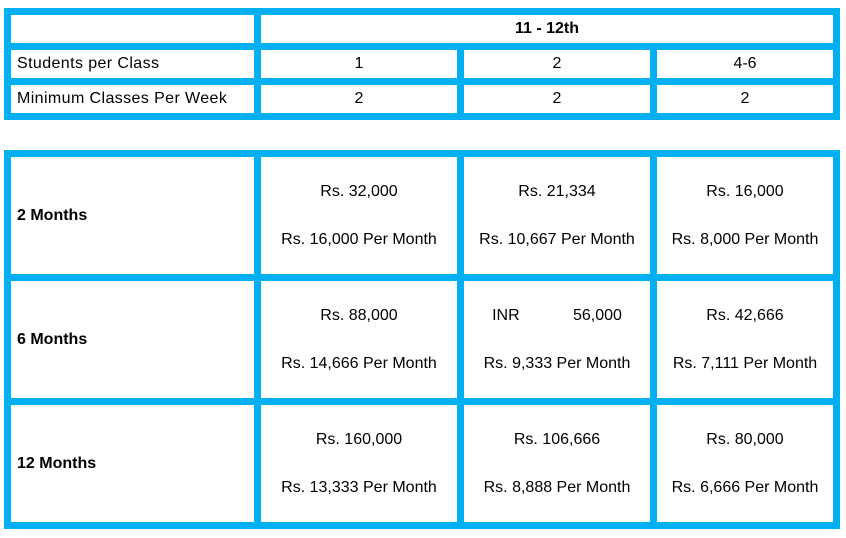  I want to click on duration-label-2-months: 2 Months, so click(132, 215).